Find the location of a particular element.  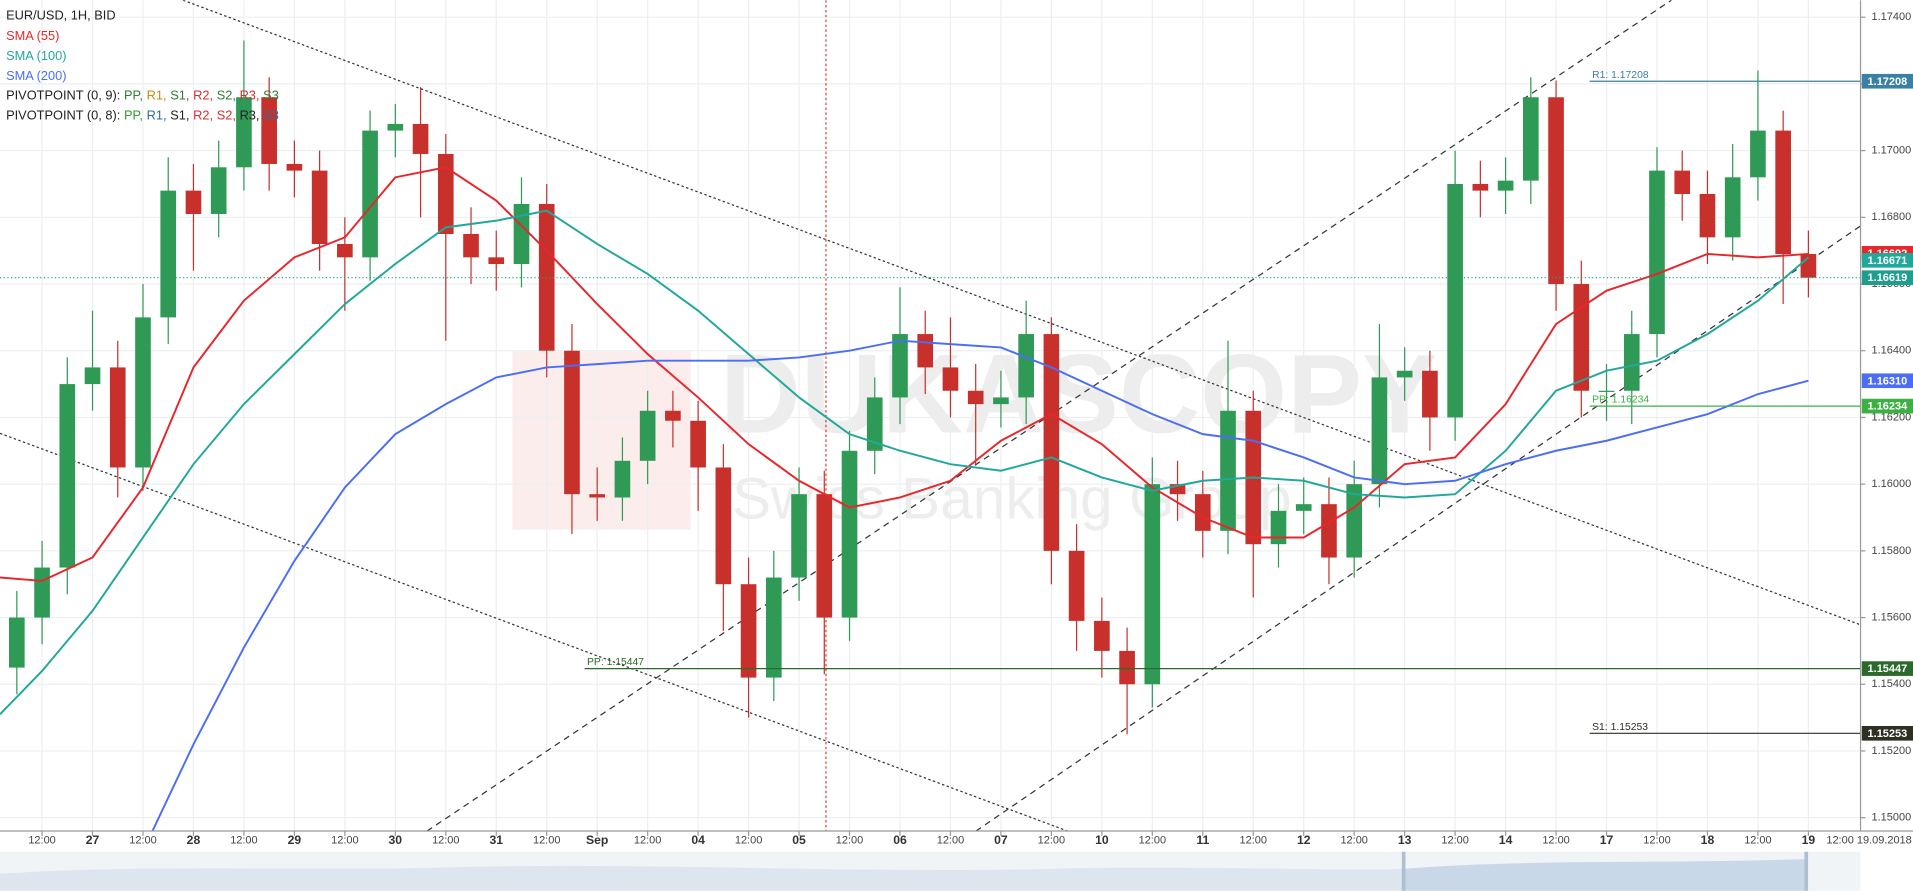

legend-part: PP, is located at coordinates (133, 95).